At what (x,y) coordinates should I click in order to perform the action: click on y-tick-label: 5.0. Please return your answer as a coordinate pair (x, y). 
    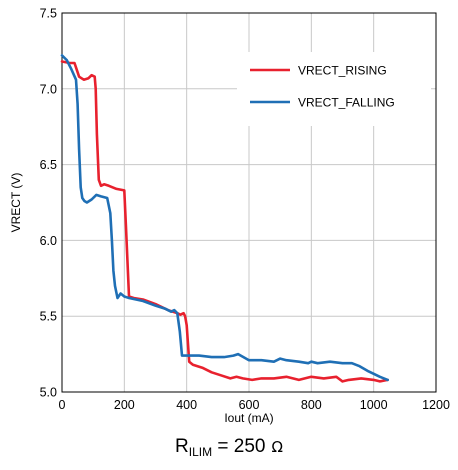
    Looking at the image, I should click on (48, 393).